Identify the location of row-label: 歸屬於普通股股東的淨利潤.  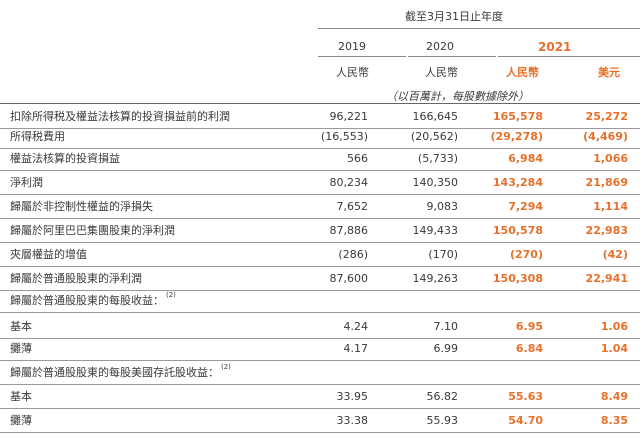
(76, 278).